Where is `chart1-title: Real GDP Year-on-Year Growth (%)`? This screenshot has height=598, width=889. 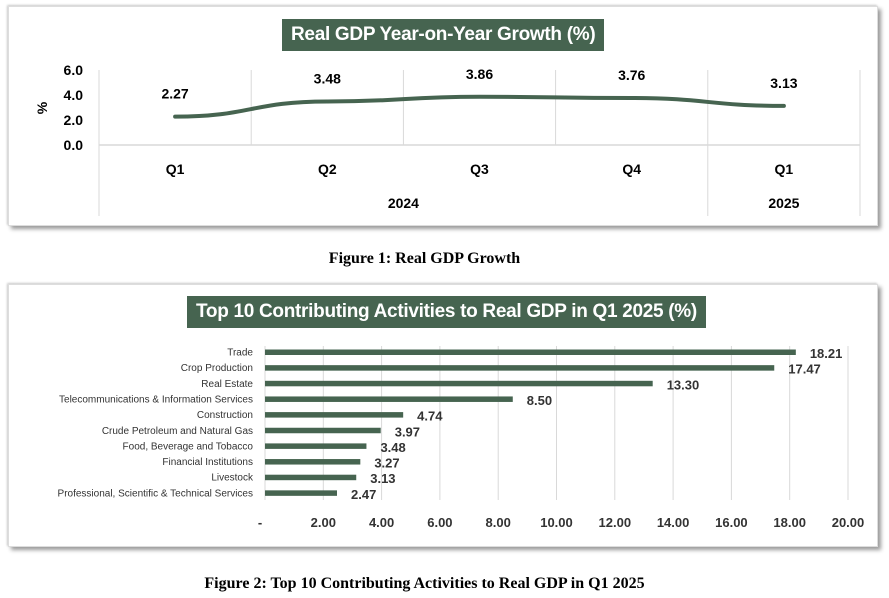
chart1-title: Real GDP Year-on-Year Growth (%) is located at coordinates (443, 35).